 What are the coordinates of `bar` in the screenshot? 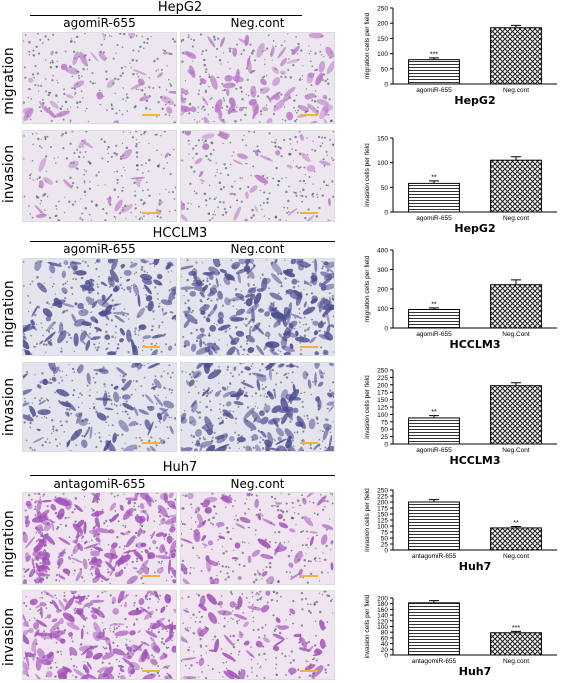 It's located at (516, 306).